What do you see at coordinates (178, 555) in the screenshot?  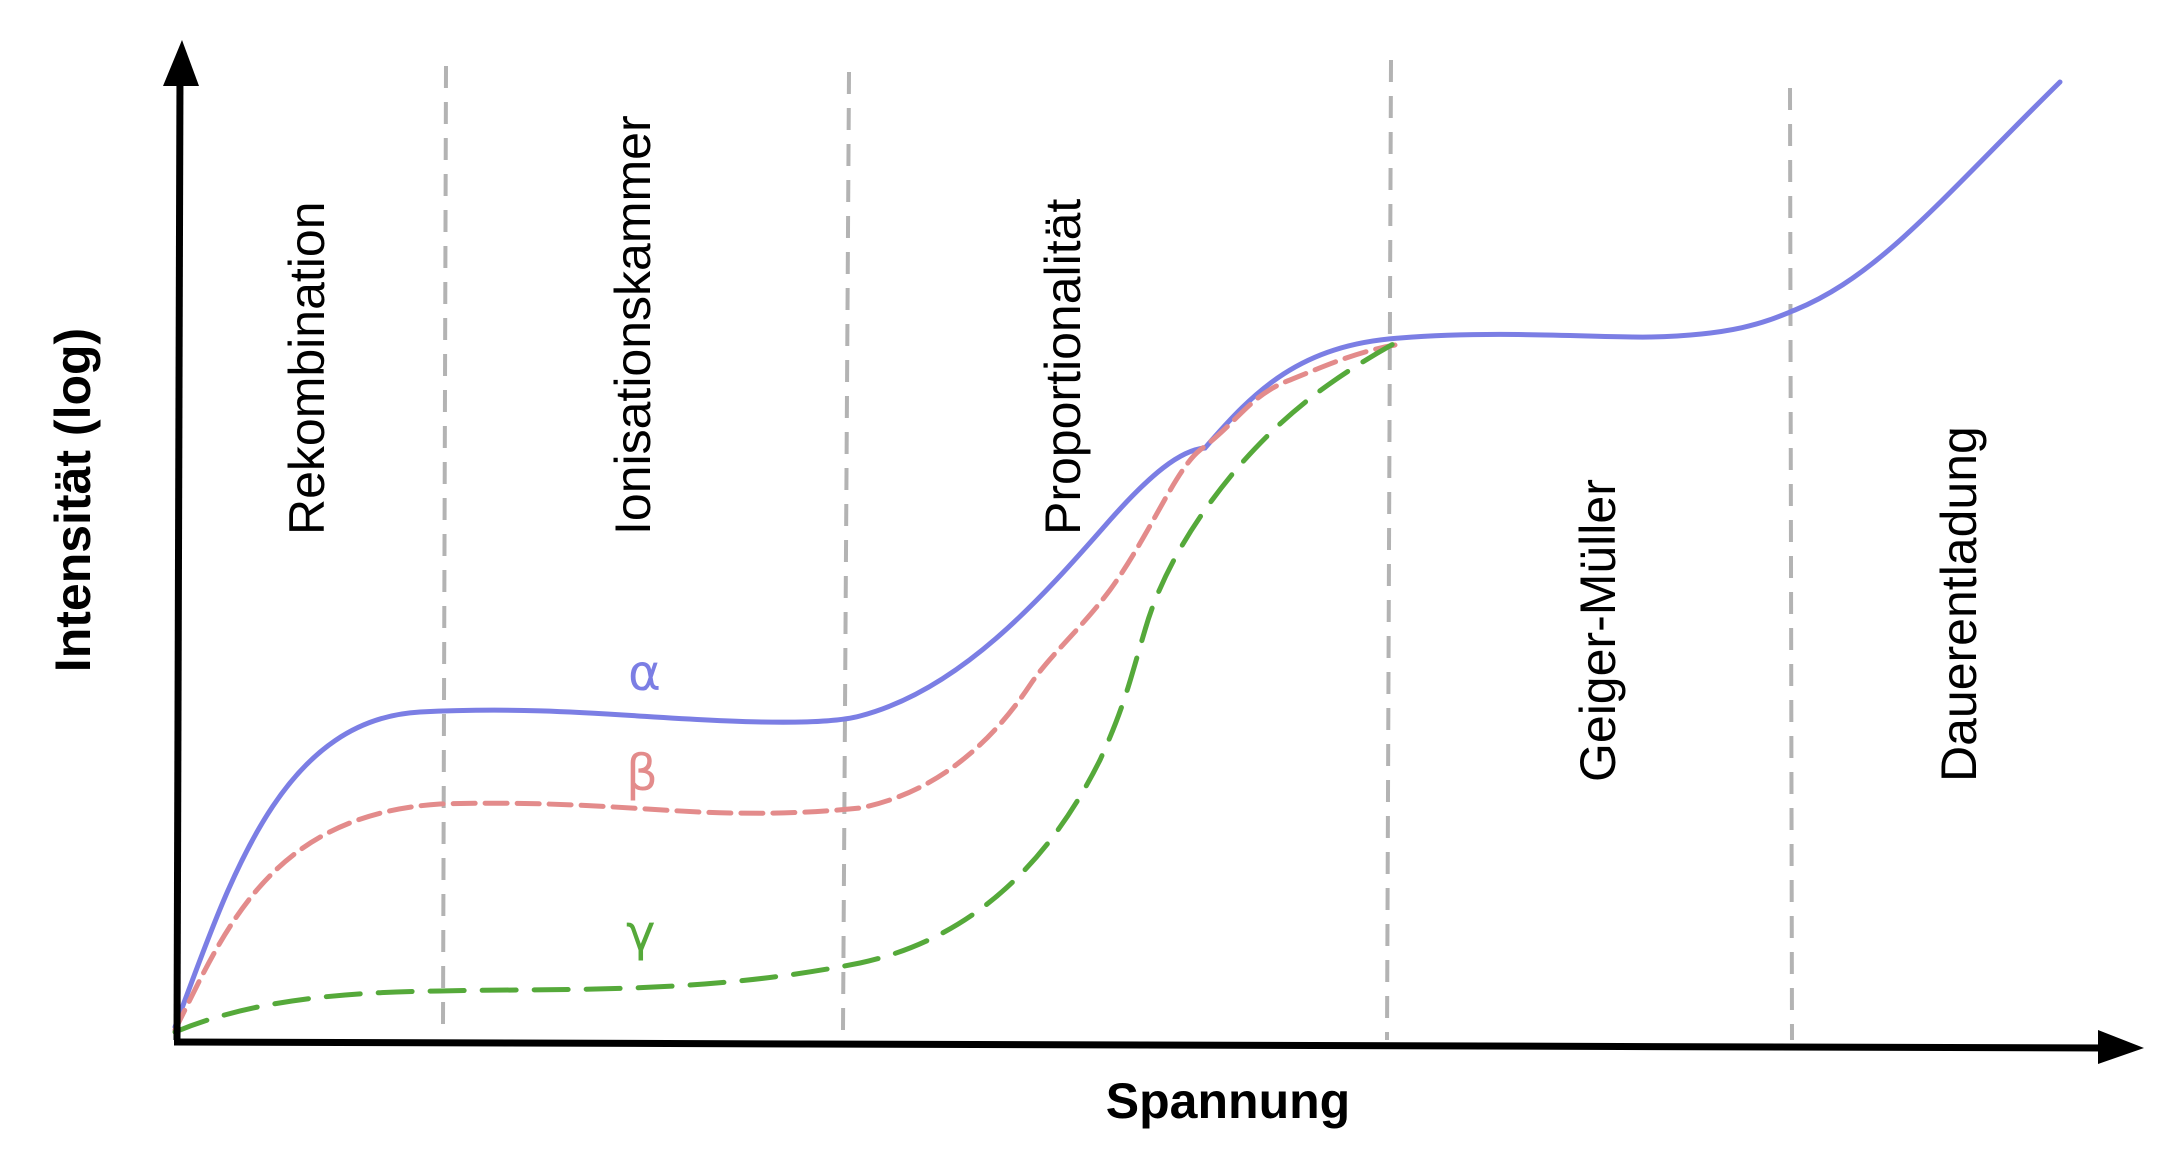 I see `y-axis-line` at bounding box center [178, 555].